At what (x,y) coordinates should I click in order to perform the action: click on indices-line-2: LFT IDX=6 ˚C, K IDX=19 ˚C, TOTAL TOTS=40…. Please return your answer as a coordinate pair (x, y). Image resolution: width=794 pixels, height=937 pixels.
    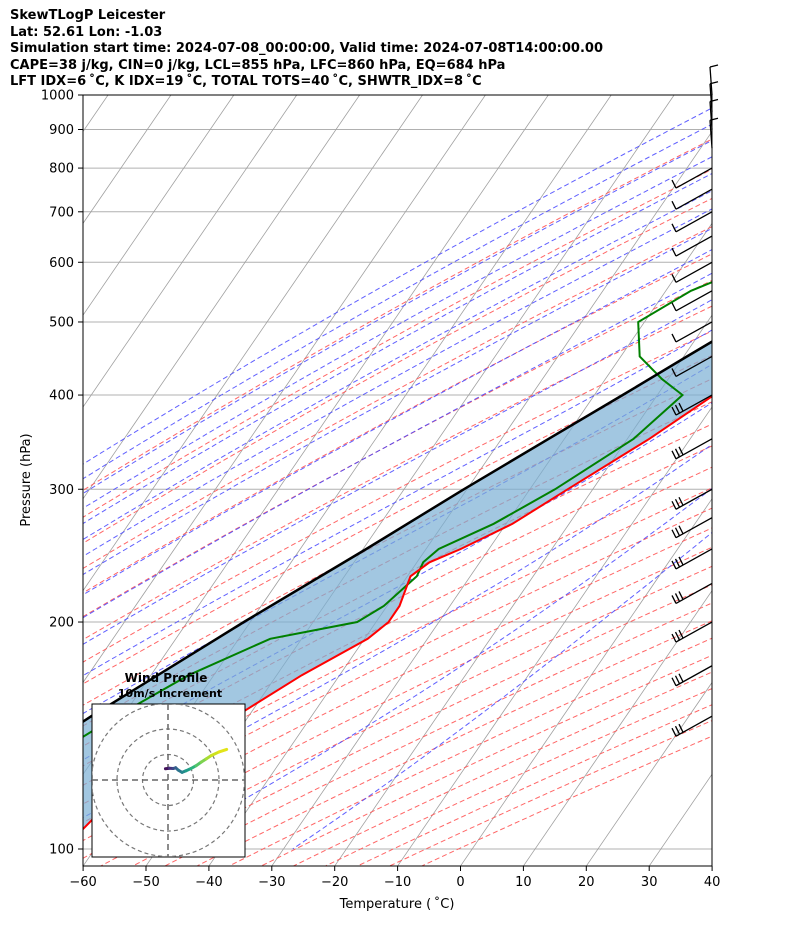
    Looking at the image, I should click on (246, 81).